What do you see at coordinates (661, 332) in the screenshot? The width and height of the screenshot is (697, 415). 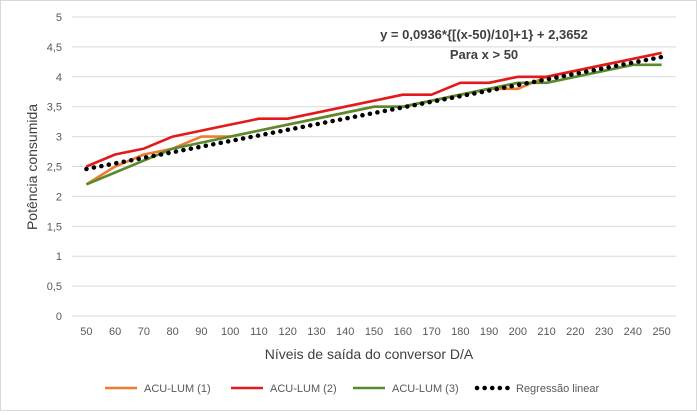 I see `x-tick-label: 250` at bounding box center [661, 332].